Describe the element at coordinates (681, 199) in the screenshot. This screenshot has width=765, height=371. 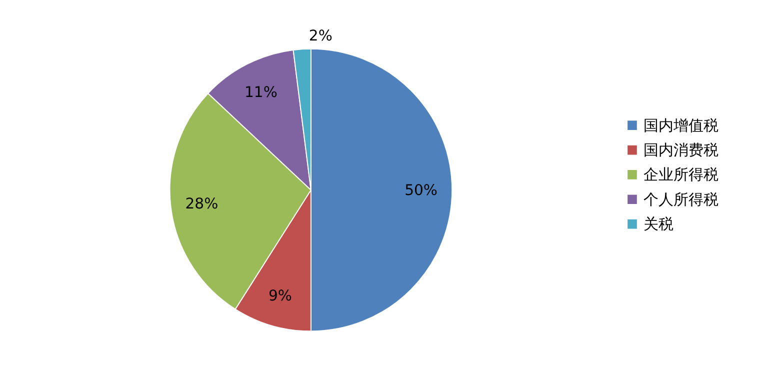
I see `legend-label: 个人所得税` at that location.